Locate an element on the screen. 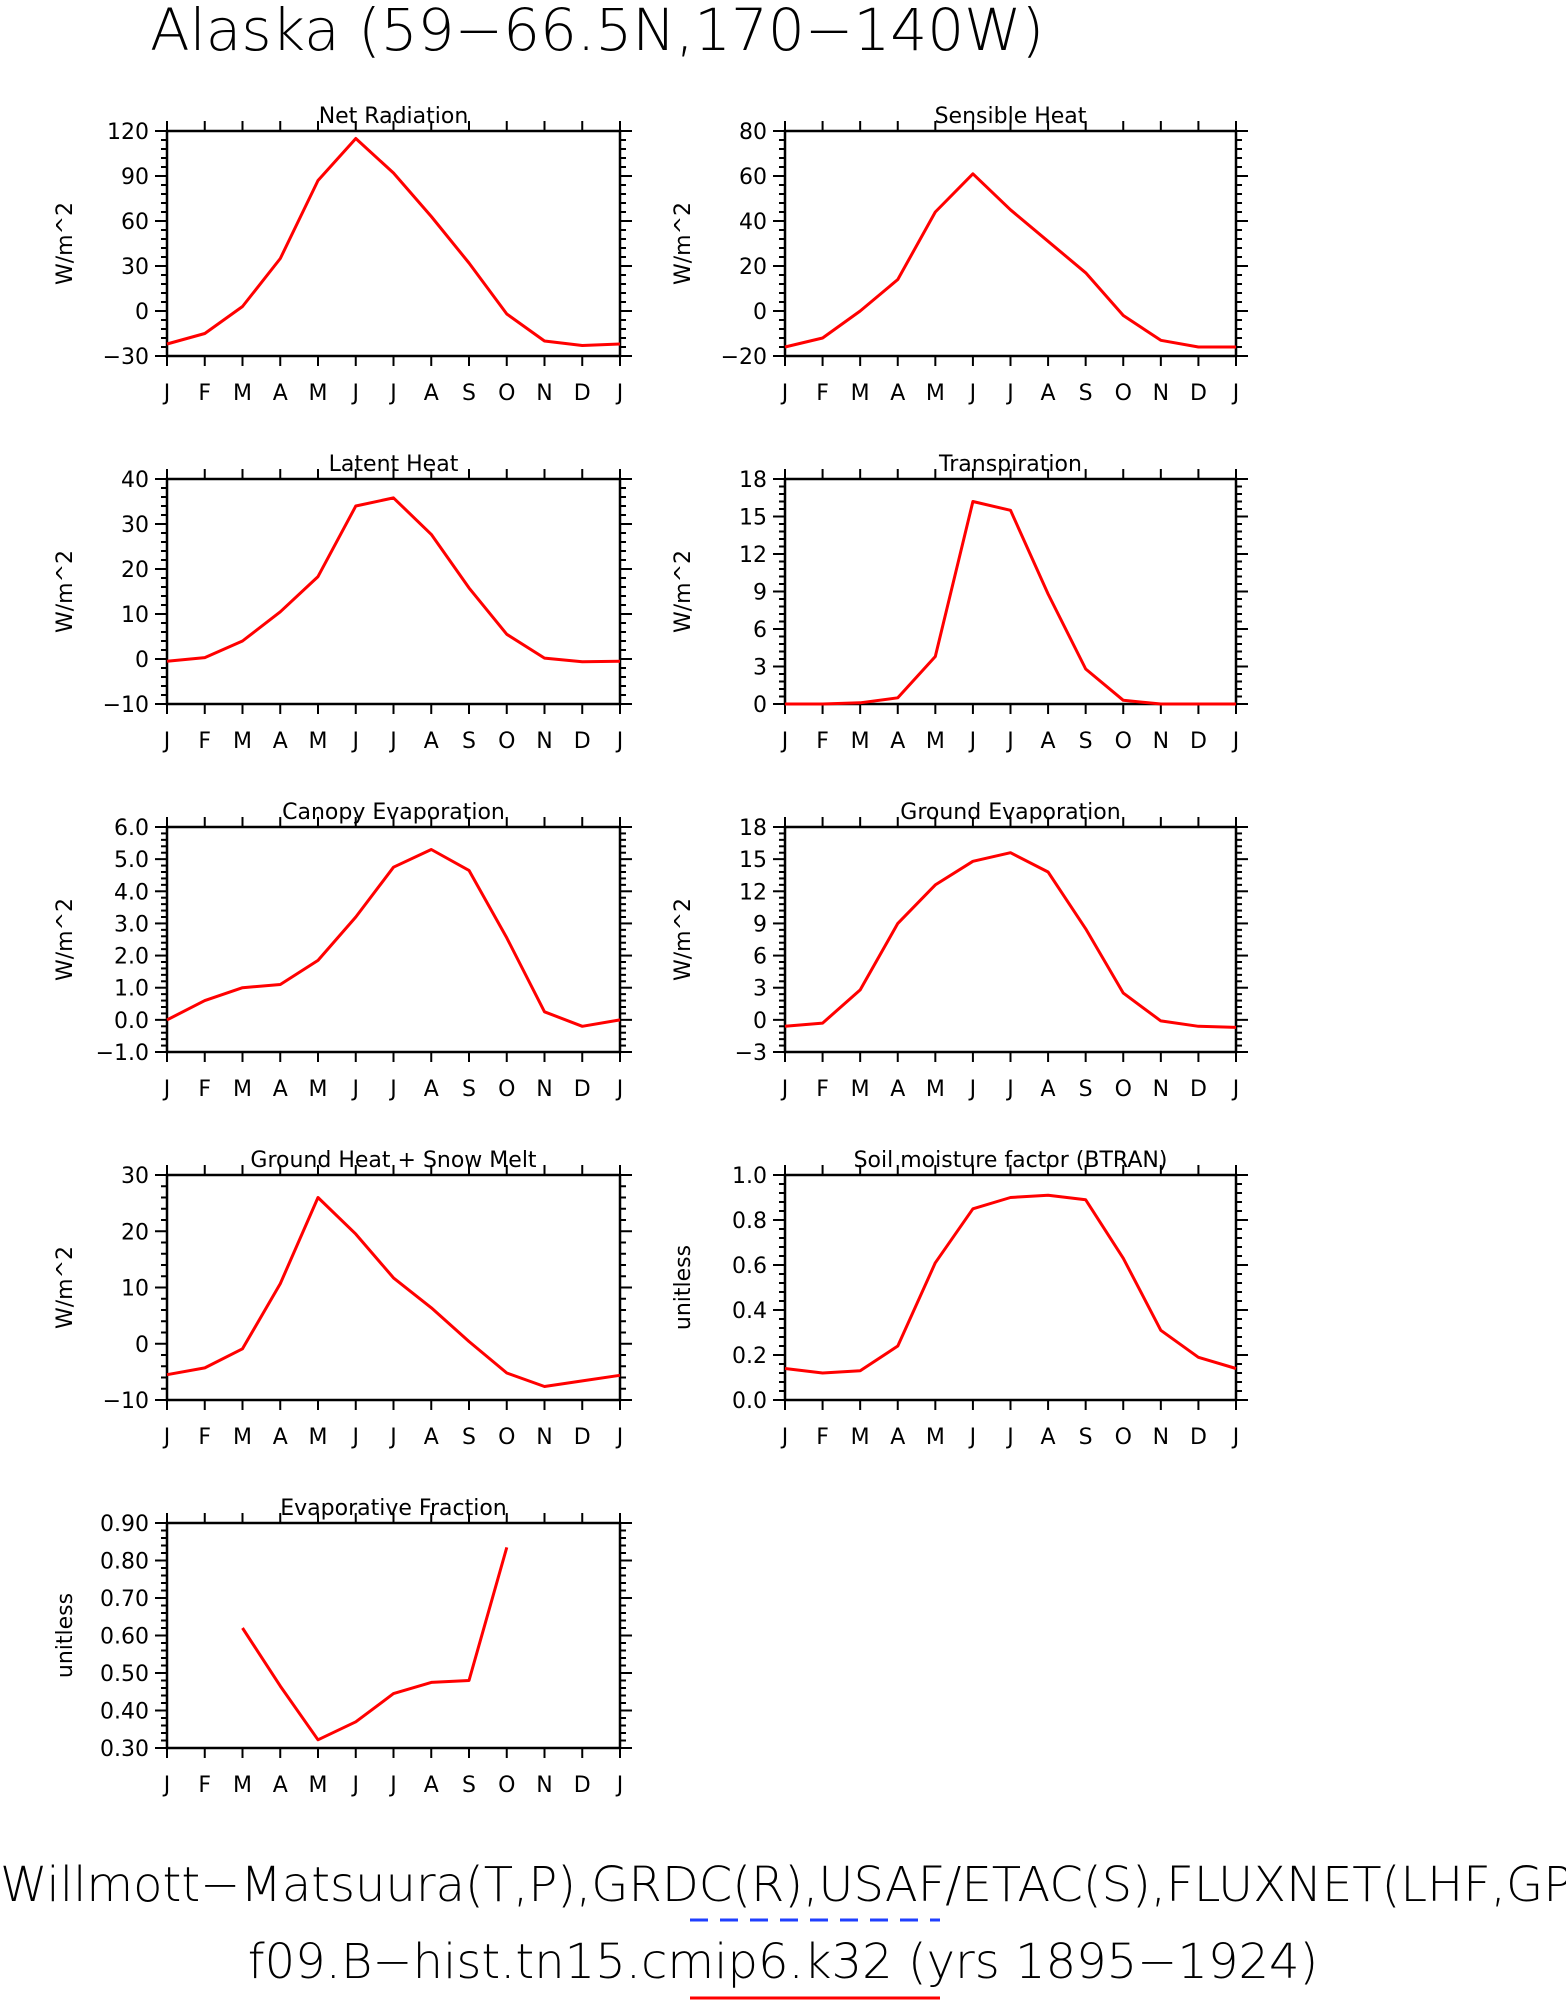 This screenshot has height=2001, width=1566. y-tick-label: 6 is located at coordinates (760, 957).